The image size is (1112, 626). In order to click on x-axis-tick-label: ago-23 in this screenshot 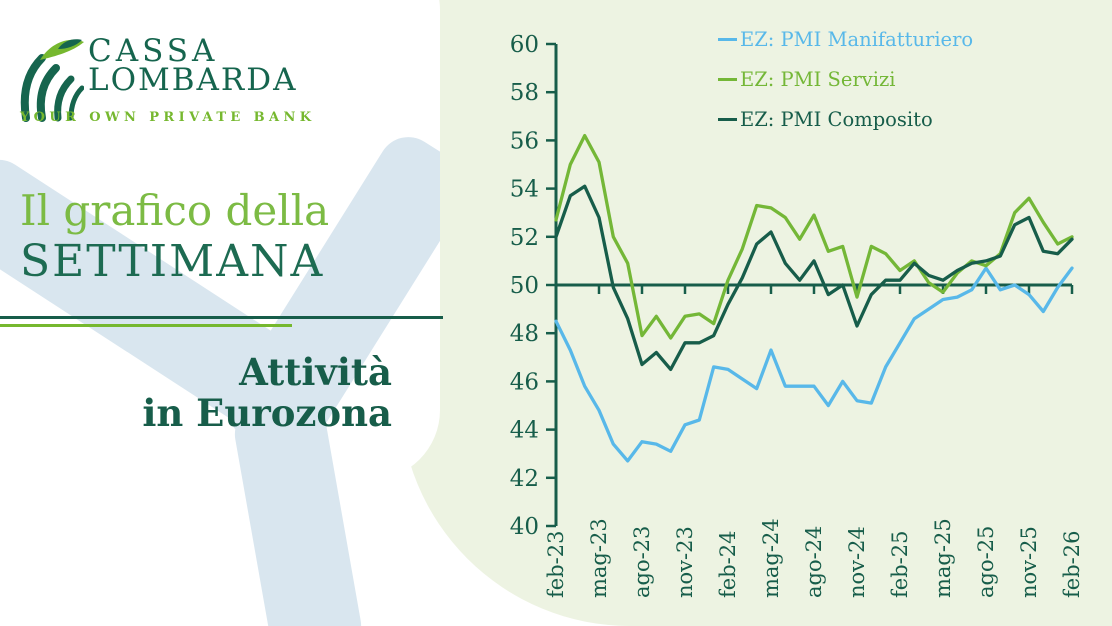, I will do `click(642, 562)`.